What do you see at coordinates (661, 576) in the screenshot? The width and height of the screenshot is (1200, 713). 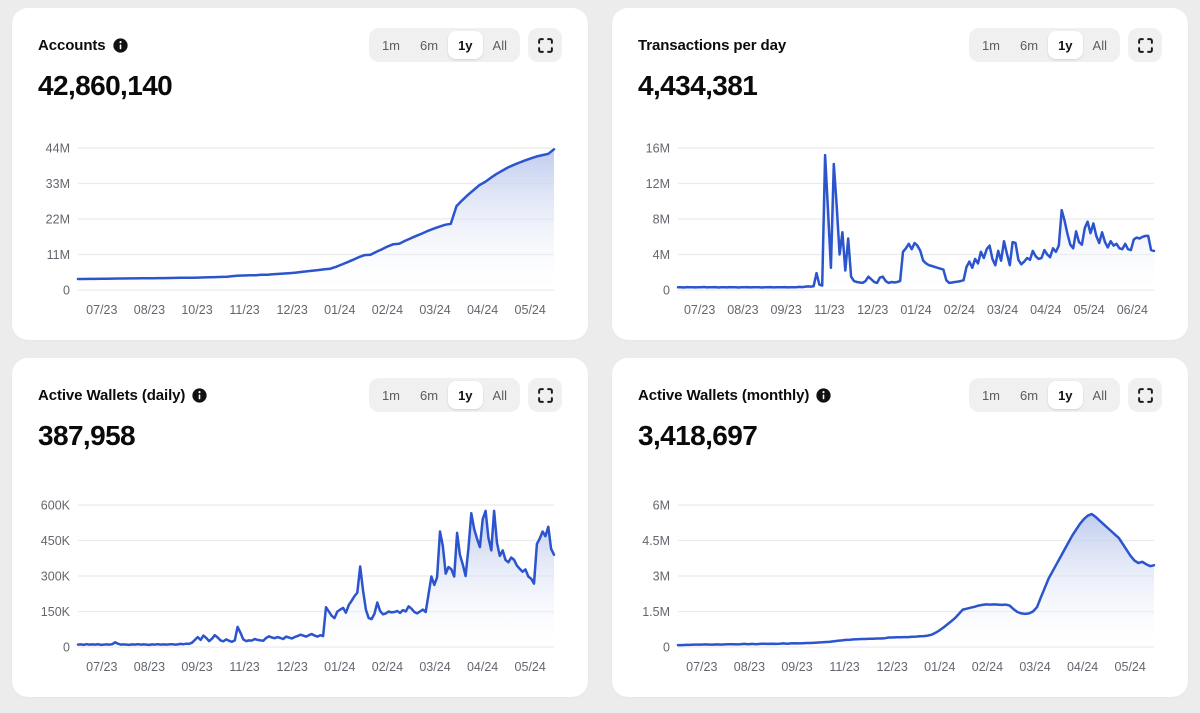 I see `y-axis-label: 3M` at bounding box center [661, 576].